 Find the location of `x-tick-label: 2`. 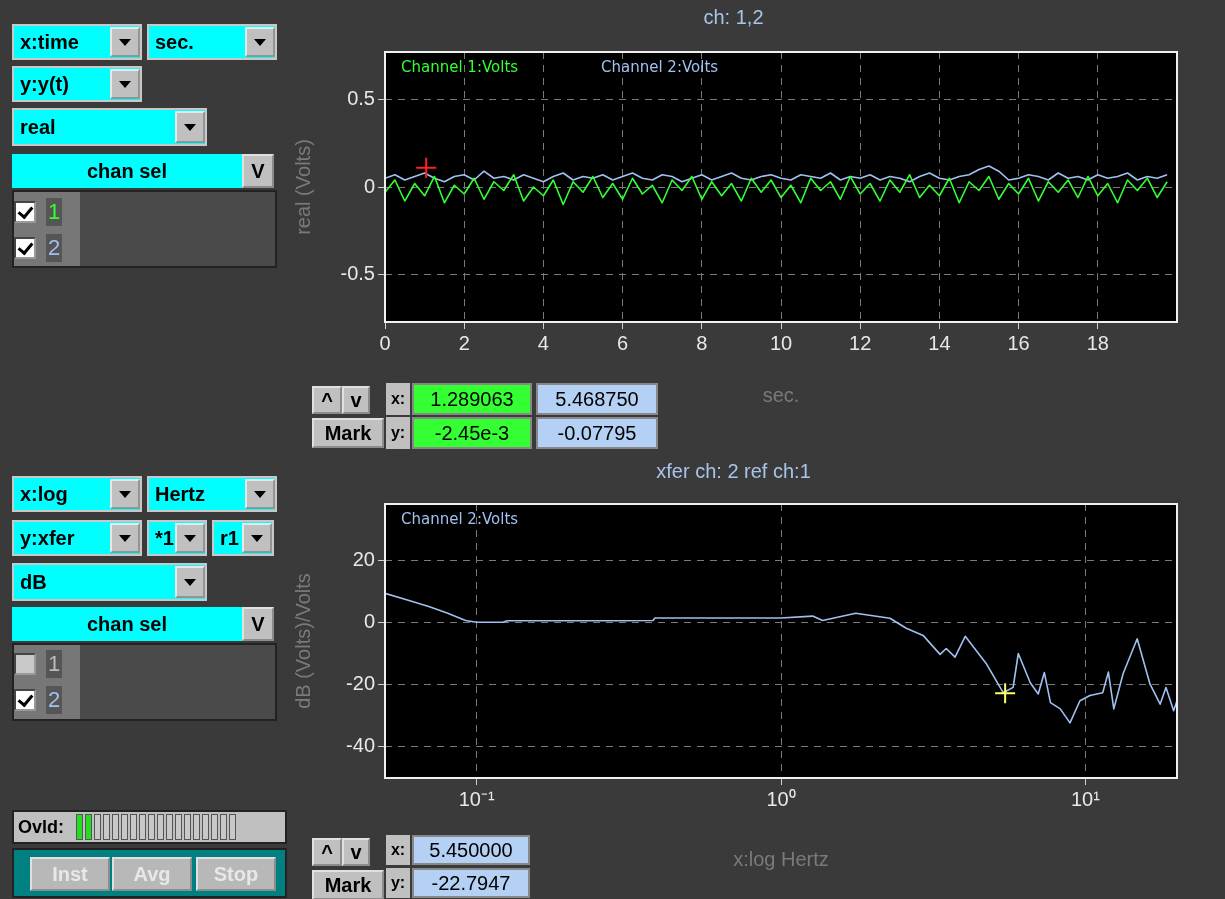

x-tick-label: 2 is located at coordinates (464, 342).